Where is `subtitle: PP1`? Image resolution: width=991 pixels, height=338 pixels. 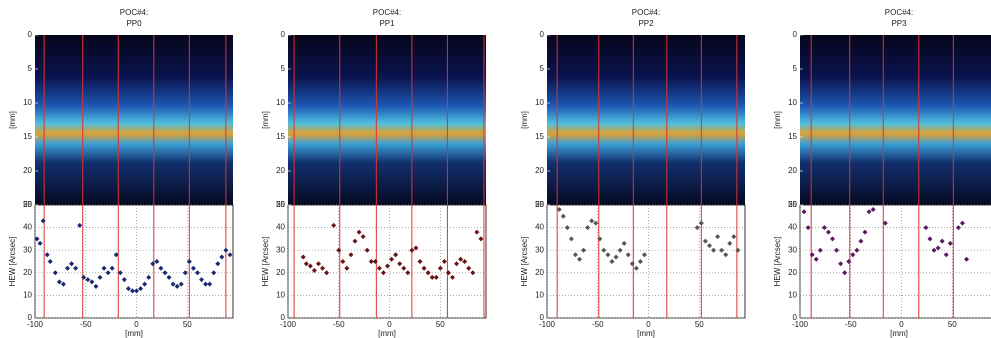 subtitle: PP1 is located at coordinates (387, 23).